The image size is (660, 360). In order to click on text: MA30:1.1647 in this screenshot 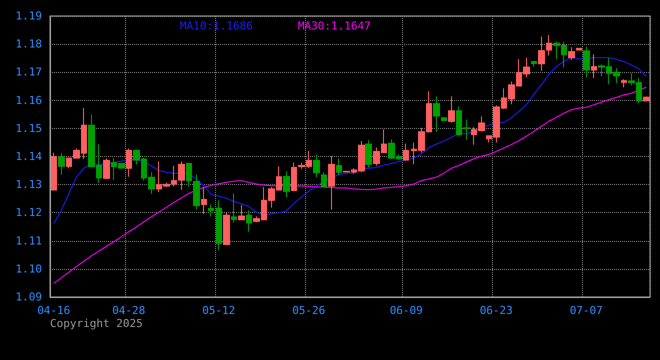, I will do `click(334, 26)`.